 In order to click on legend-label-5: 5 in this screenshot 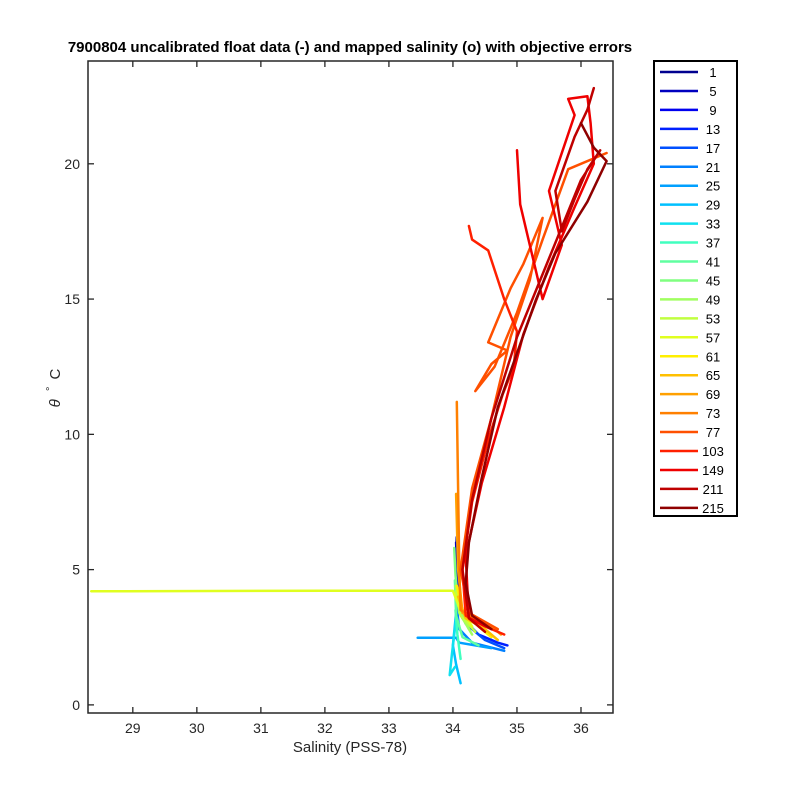, I will do `click(712, 91)`.